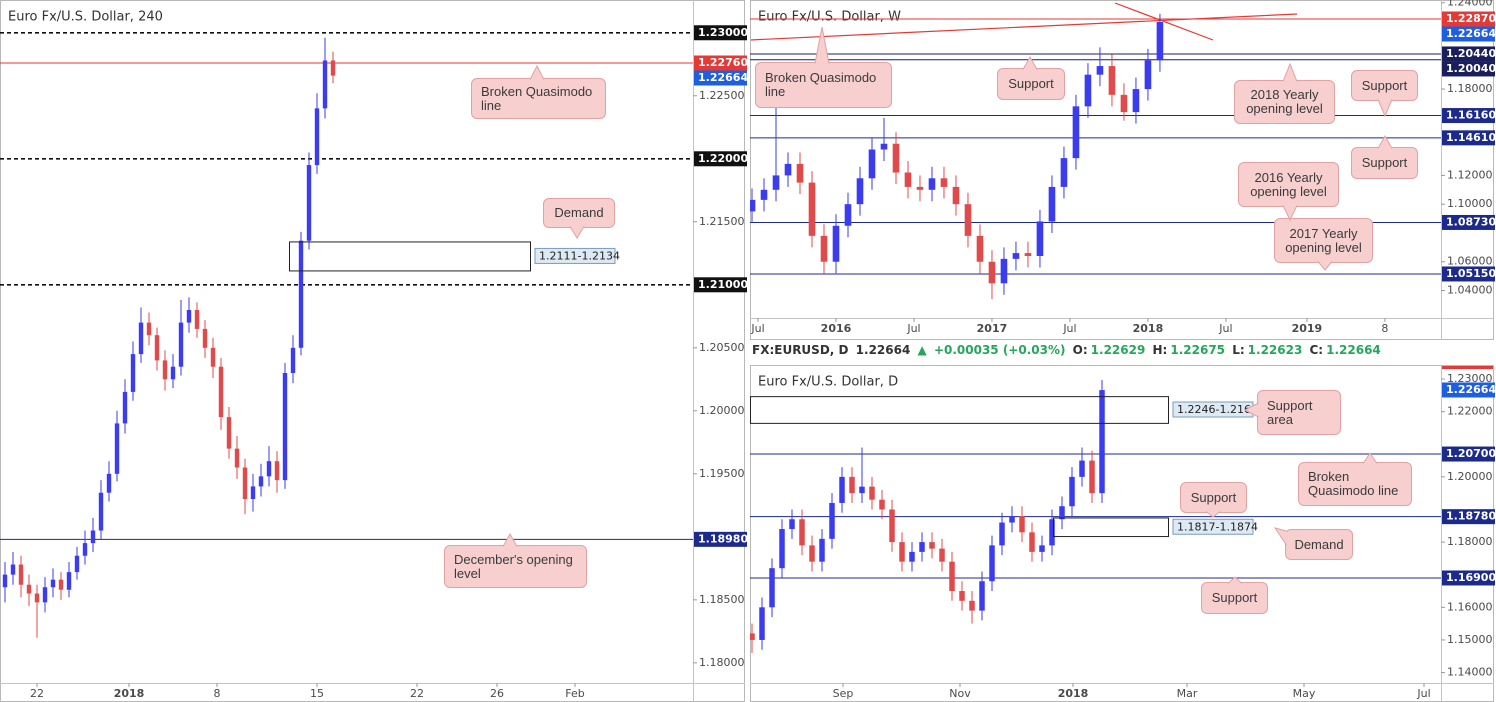 The image size is (1496, 702). Describe the element at coordinates (1471, 68) in the screenshot. I see `level-tag-label: 1.20040` at that location.